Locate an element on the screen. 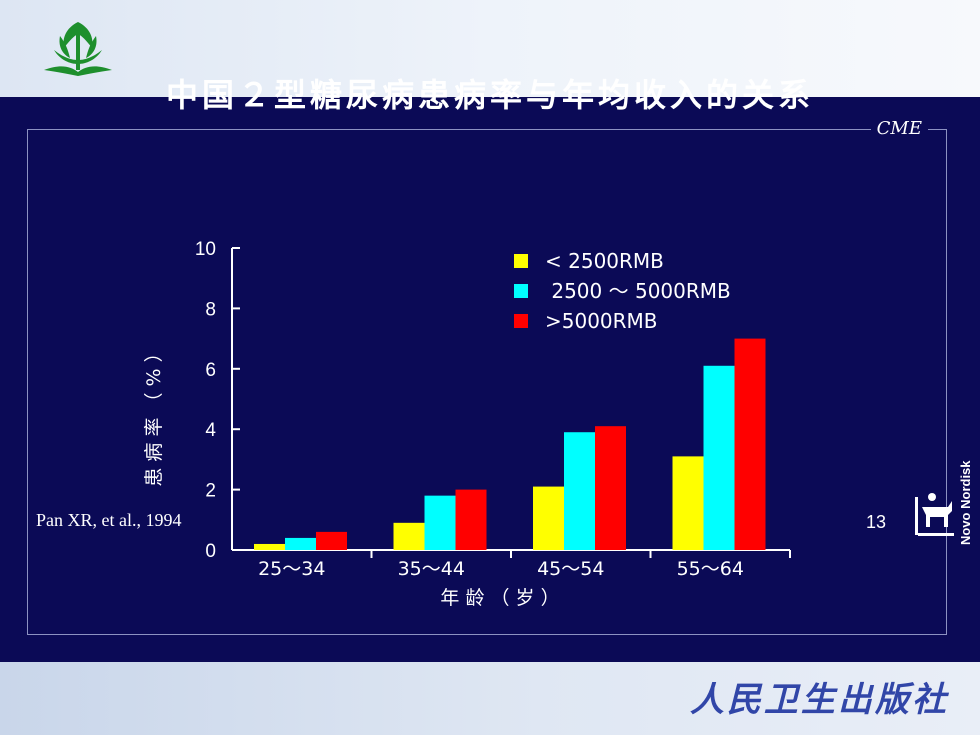  chart-title: 中国２型糖尿病患病率与年均收入的关系 is located at coordinates (489, 95).